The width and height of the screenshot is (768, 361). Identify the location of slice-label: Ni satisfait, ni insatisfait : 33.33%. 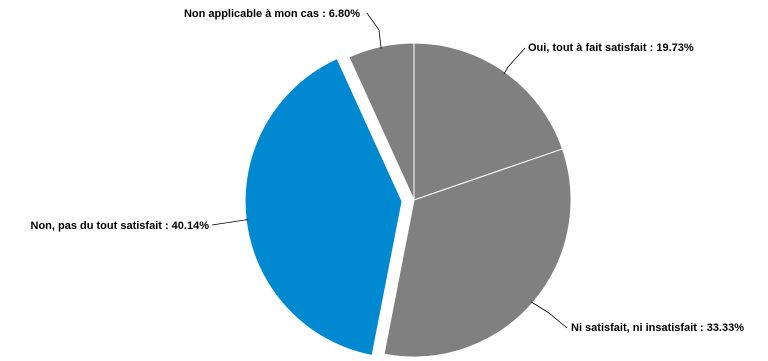
(657, 328).